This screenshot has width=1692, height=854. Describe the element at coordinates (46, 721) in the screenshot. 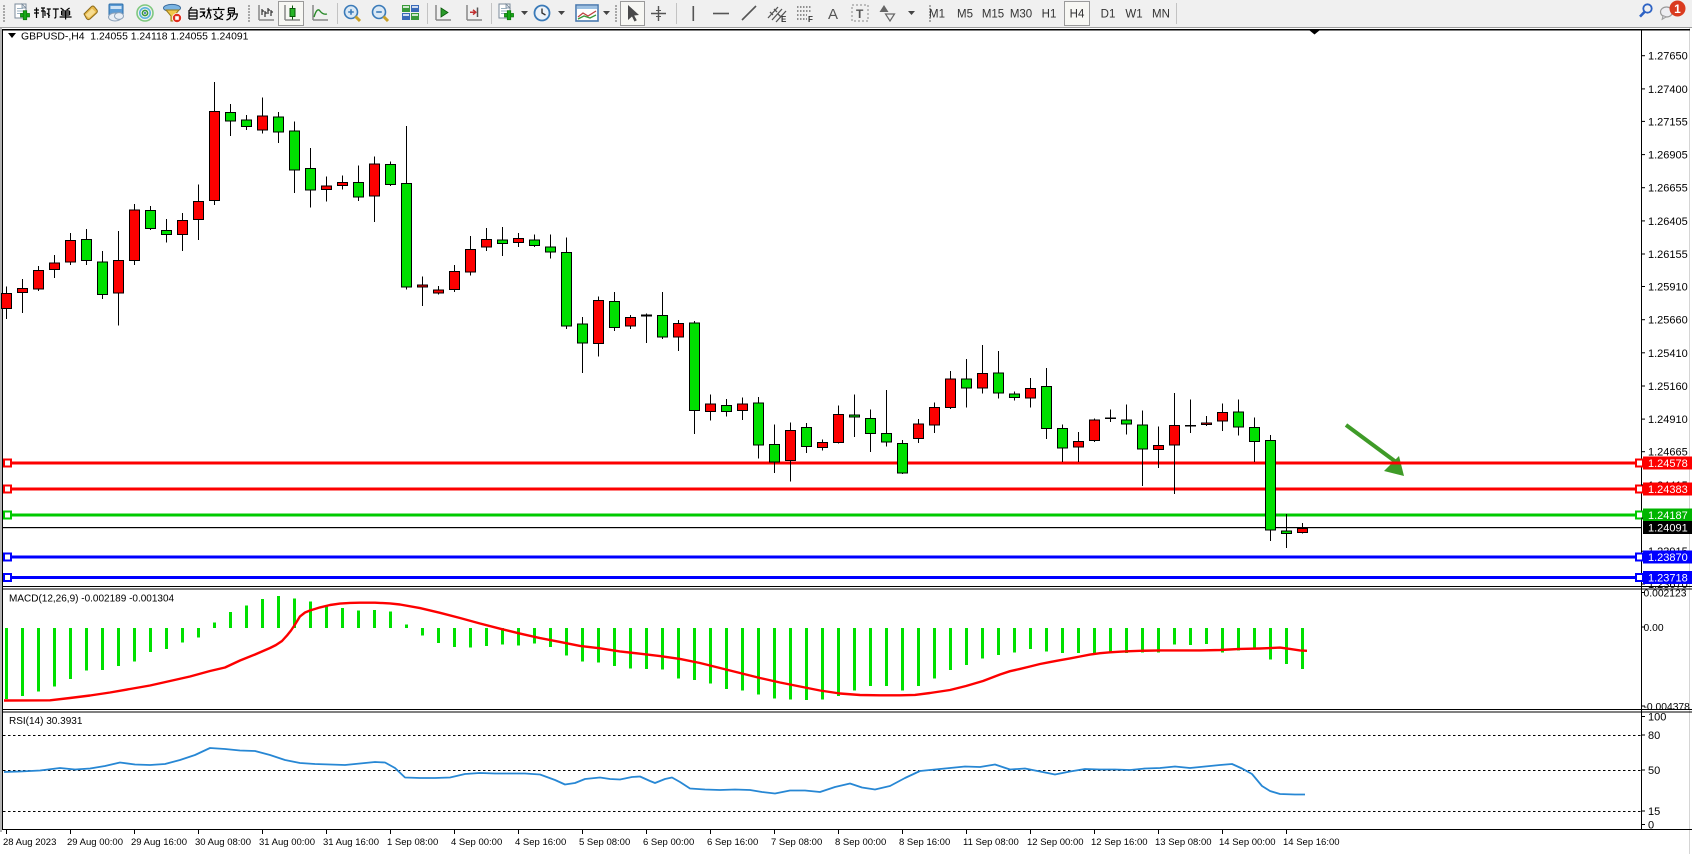

I see `svg-text: RSI(14) 30.3931` at that location.